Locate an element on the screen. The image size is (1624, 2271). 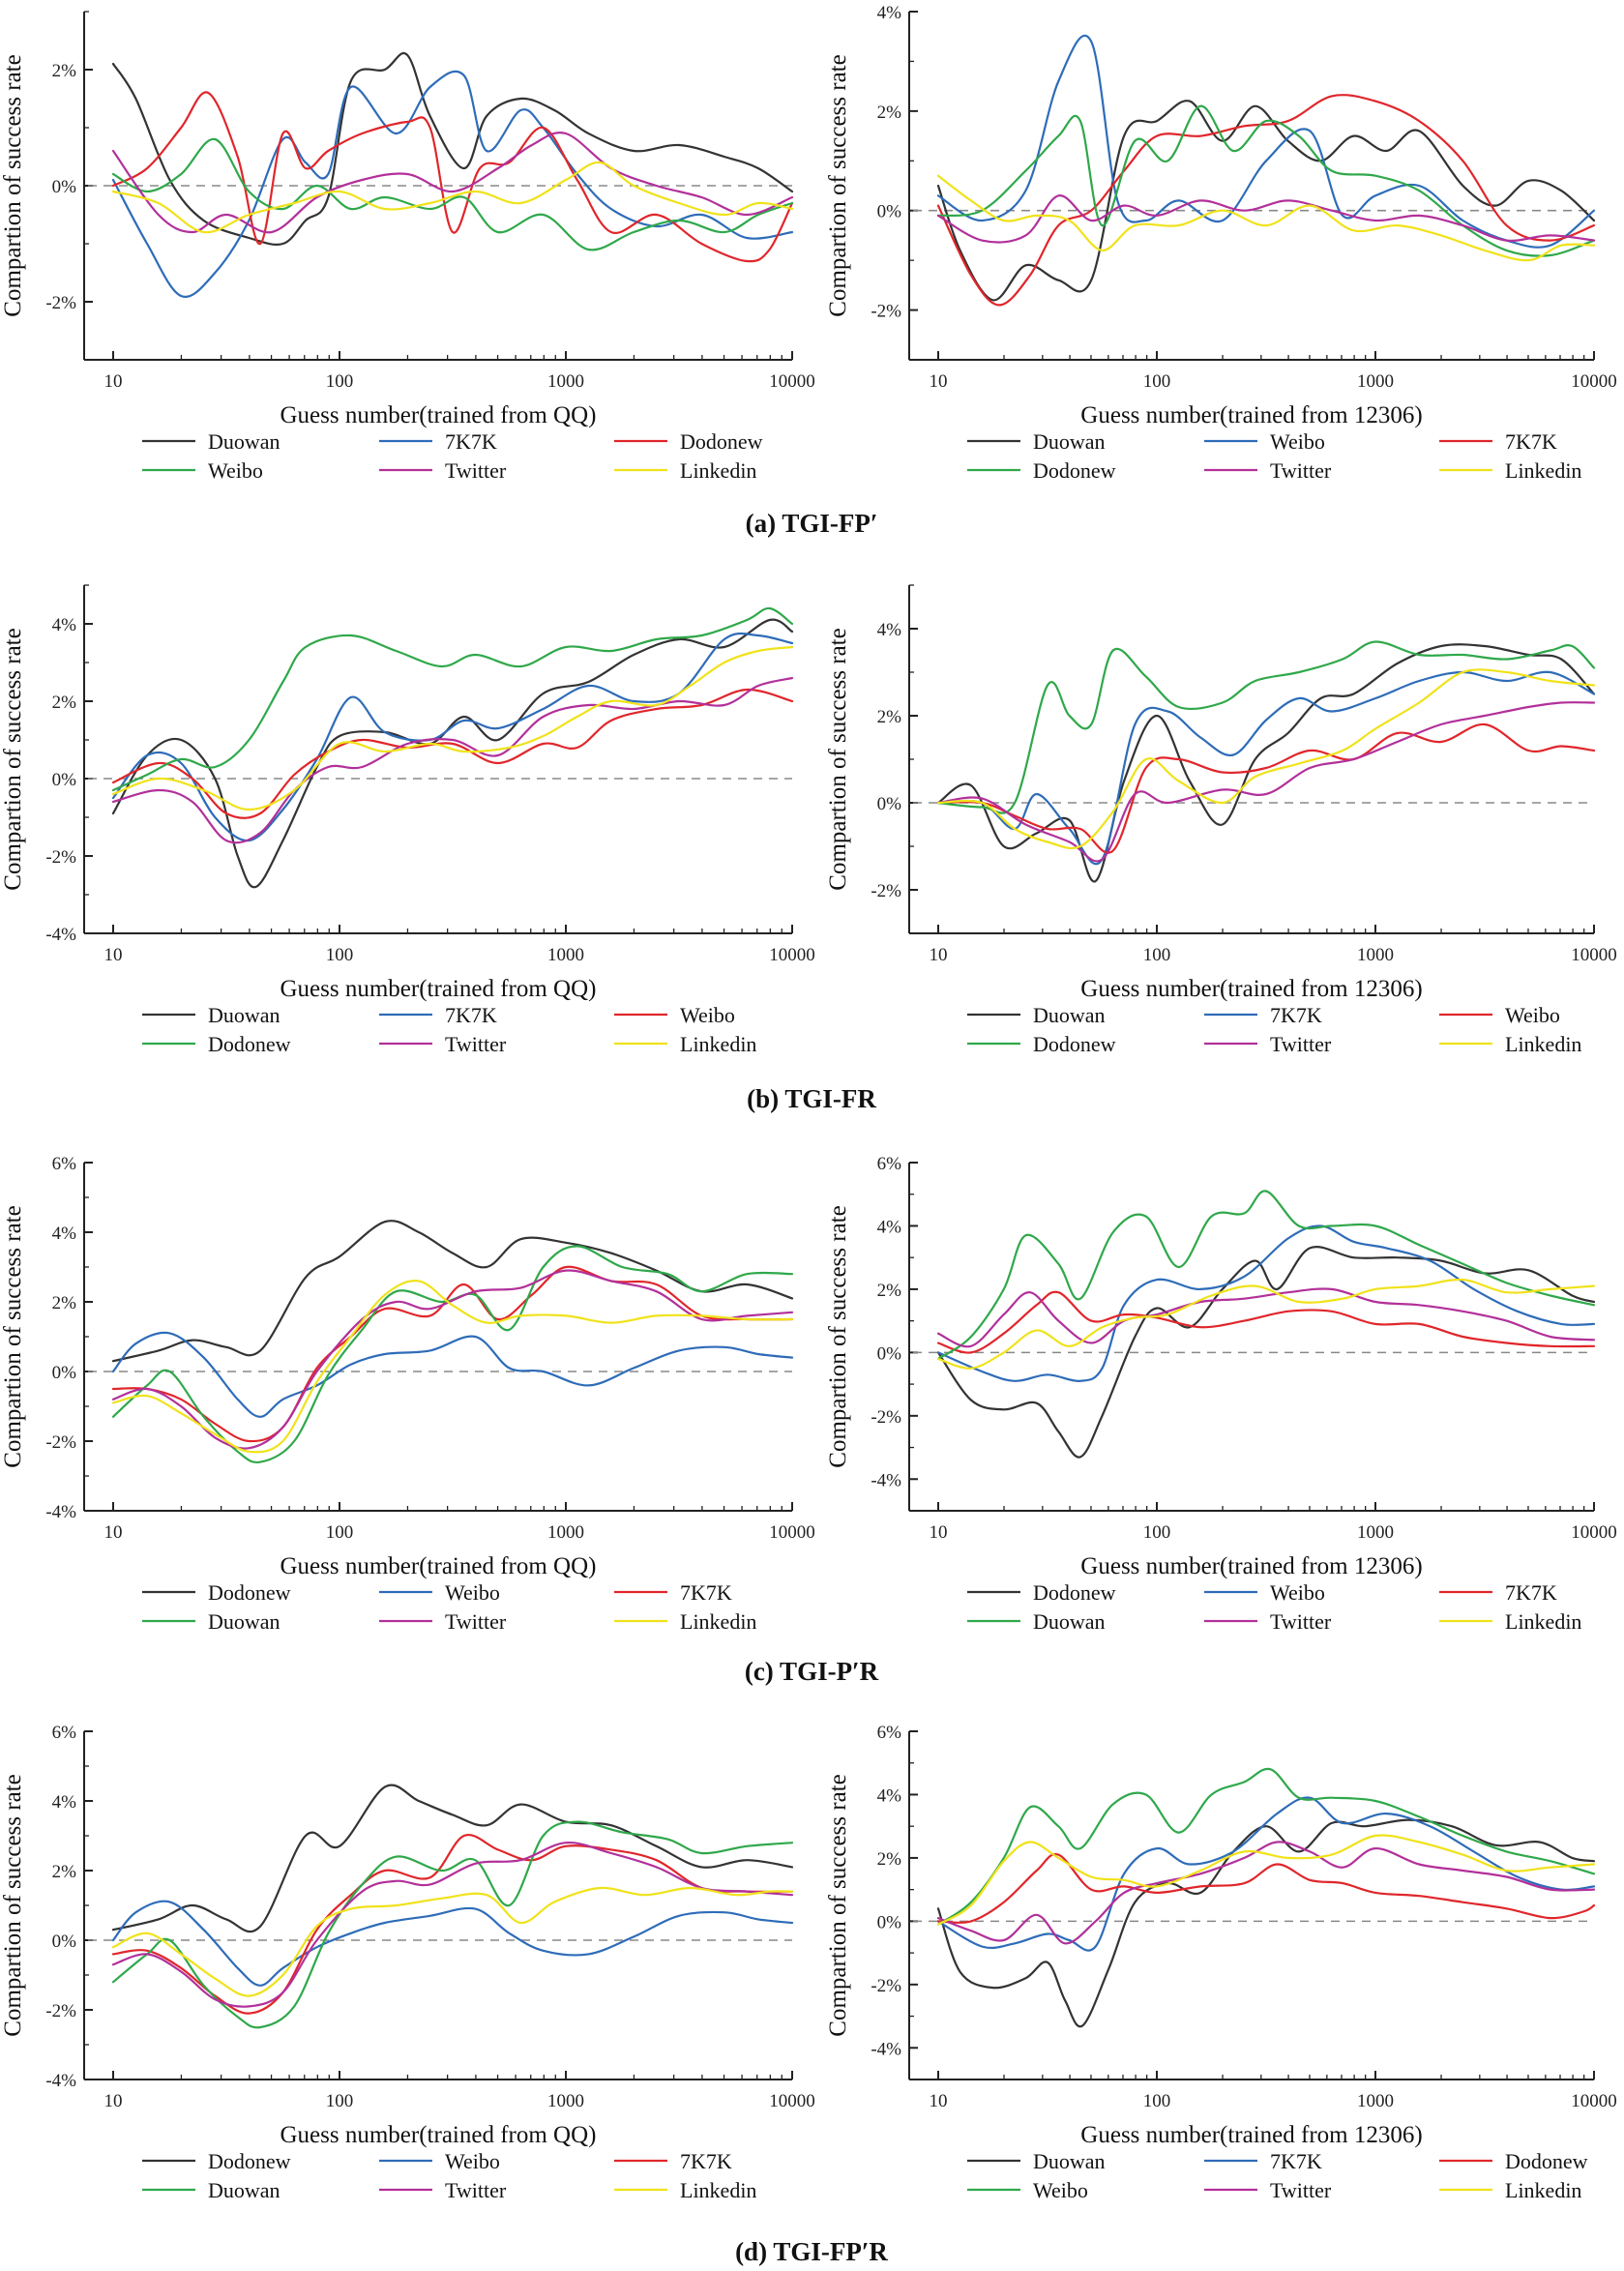
x-tick-label: 10 is located at coordinates (939, 1532).